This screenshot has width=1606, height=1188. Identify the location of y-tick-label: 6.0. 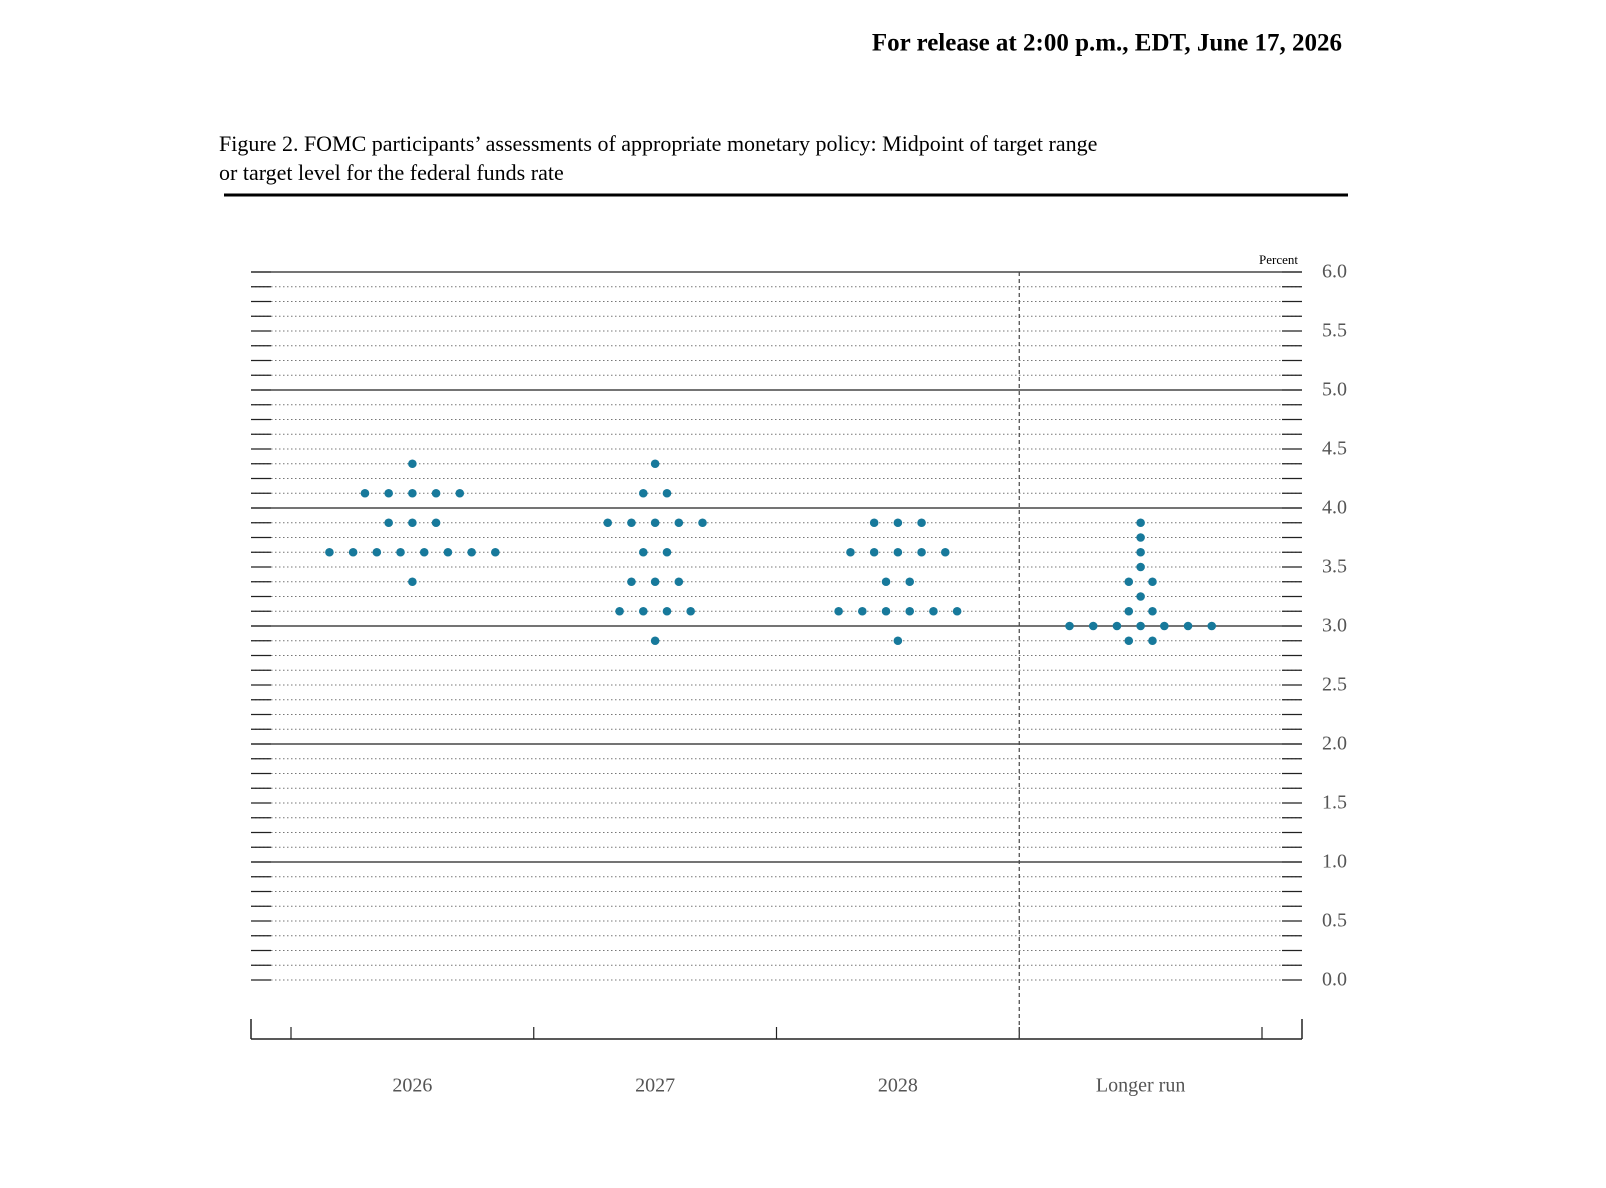
(1334, 272).